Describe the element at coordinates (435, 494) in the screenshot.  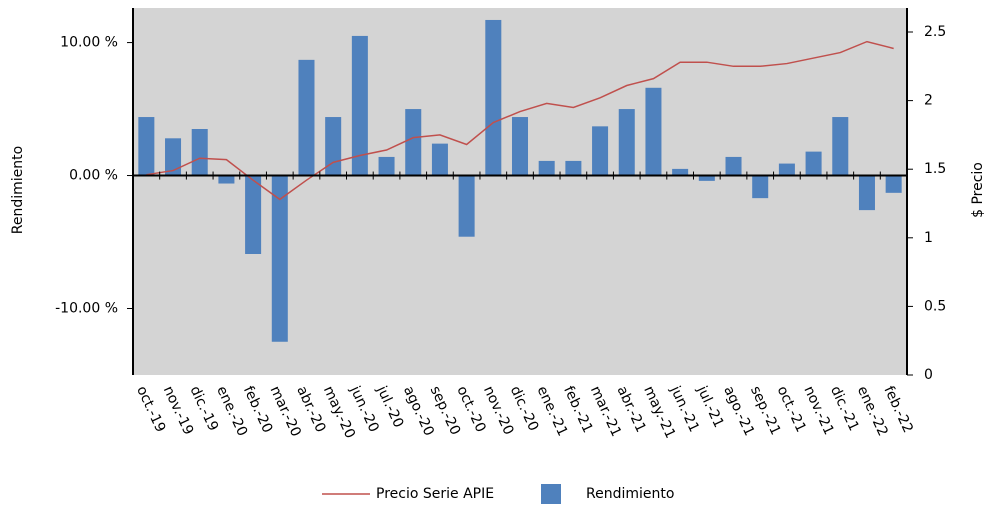
I see `legend-label: Precio Serie APIE` at that location.